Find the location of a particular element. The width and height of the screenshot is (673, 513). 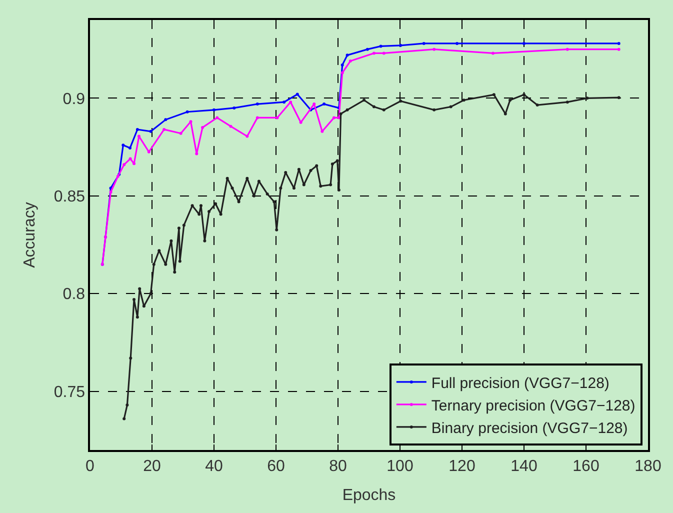

legend-label: Ternary precision (VGG7−128) is located at coordinates (533, 405).